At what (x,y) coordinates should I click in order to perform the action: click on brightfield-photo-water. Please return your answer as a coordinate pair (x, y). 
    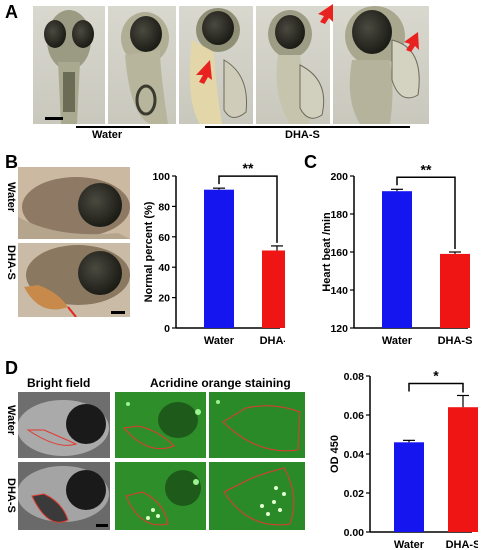
    Looking at the image, I should click on (64, 425).